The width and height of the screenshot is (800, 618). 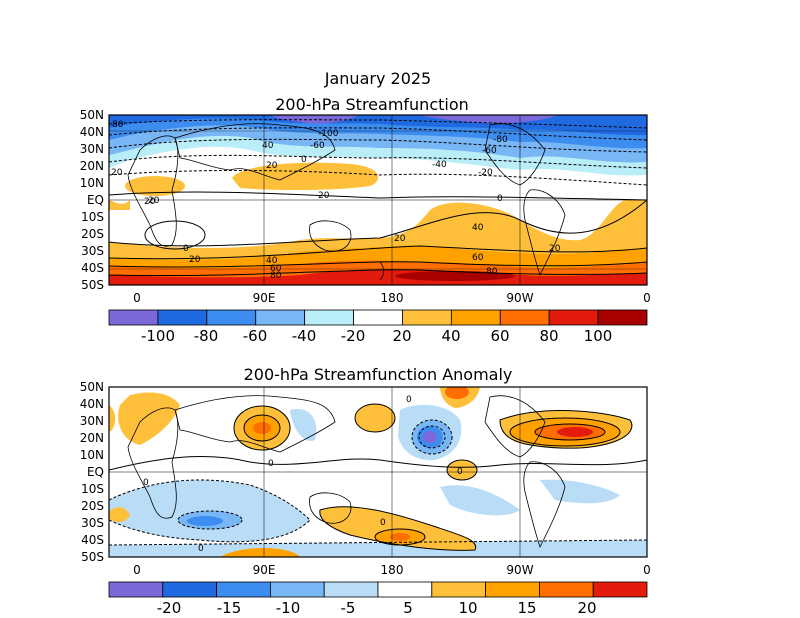 I want to click on colorbar-label: 15, so click(x=526, y=608).